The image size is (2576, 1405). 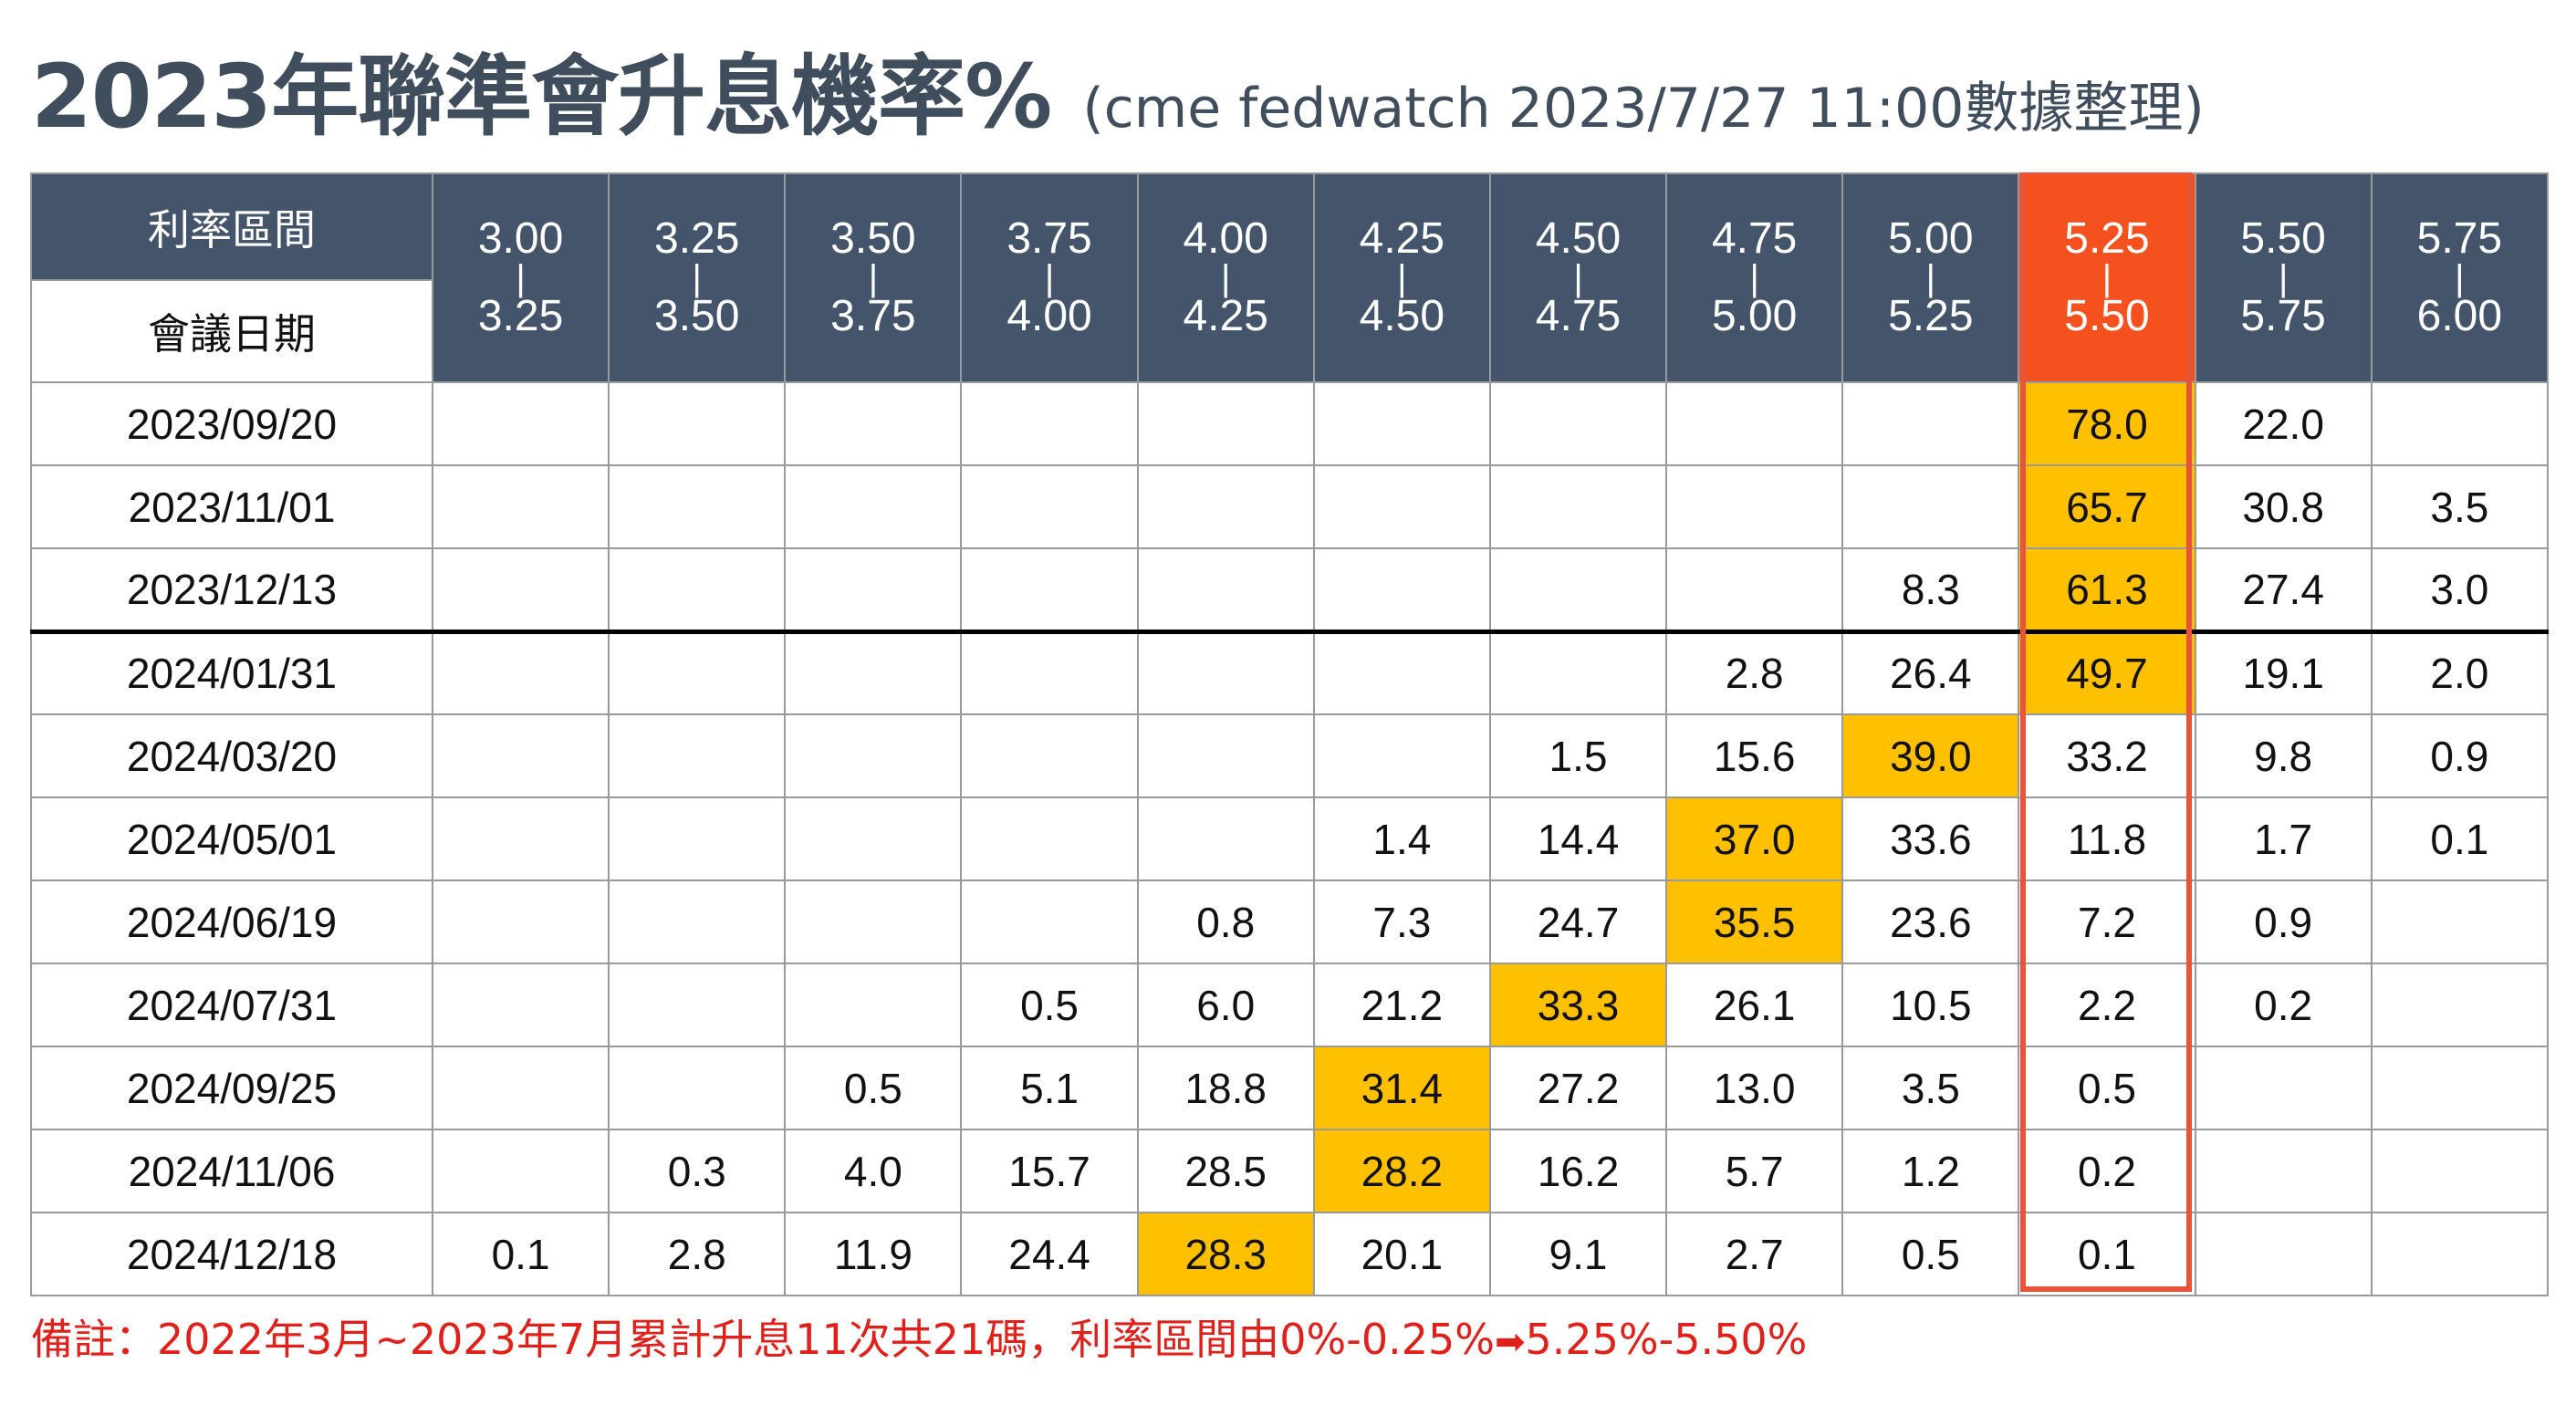 What do you see at coordinates (1578, 1005) in the screenshot?
I see `probability-cell-highlighted: 33.3` at bounding box center [1578, 1005].